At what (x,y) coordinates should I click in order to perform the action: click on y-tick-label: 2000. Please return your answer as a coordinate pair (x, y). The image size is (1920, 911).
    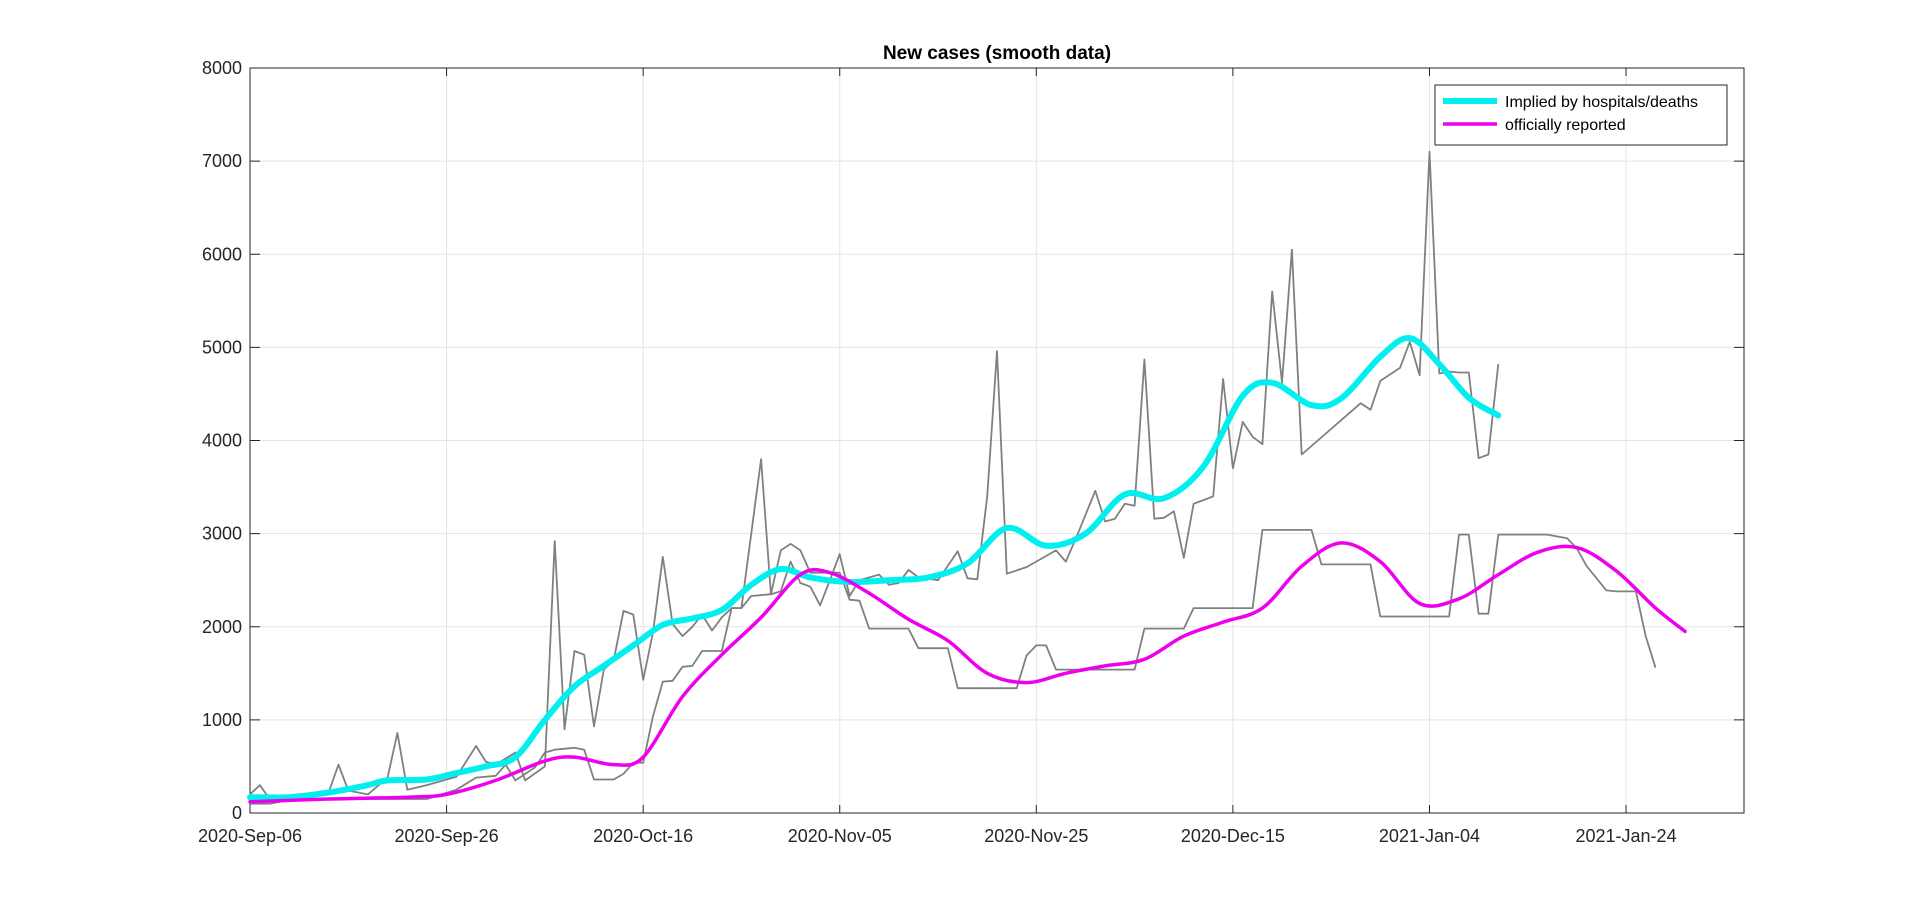
    Looking at the image, I should click on (222, 627).